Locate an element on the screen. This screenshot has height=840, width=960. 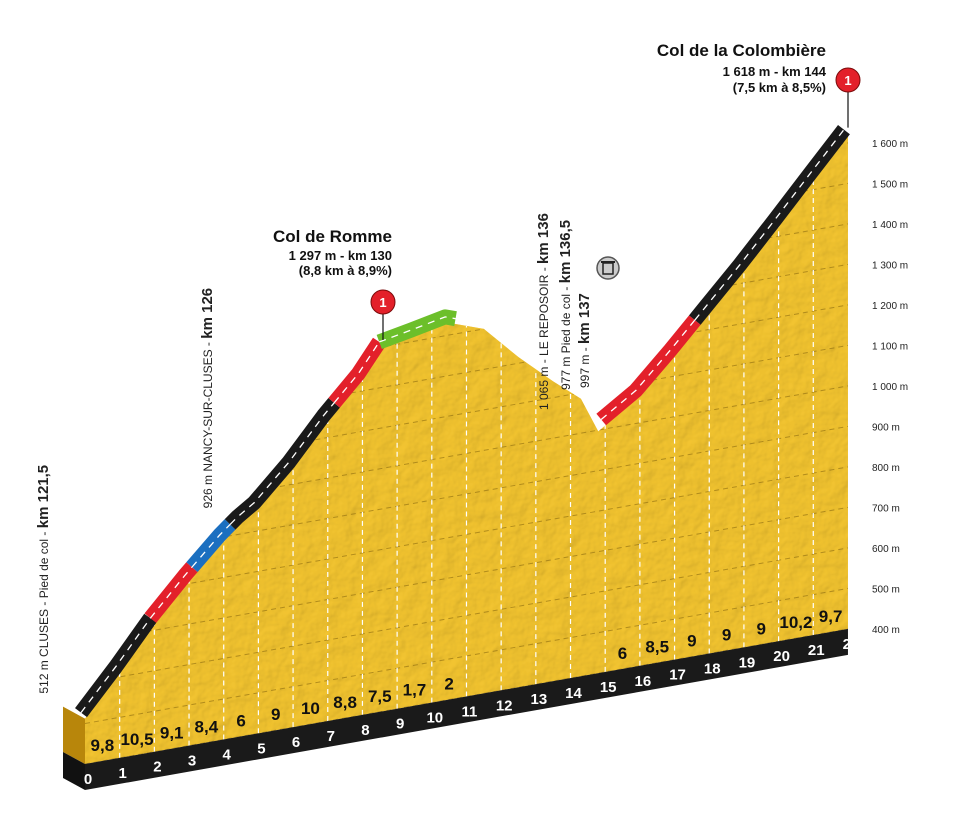
gradient-label: 1,7 is located at coordinates (415, 690).